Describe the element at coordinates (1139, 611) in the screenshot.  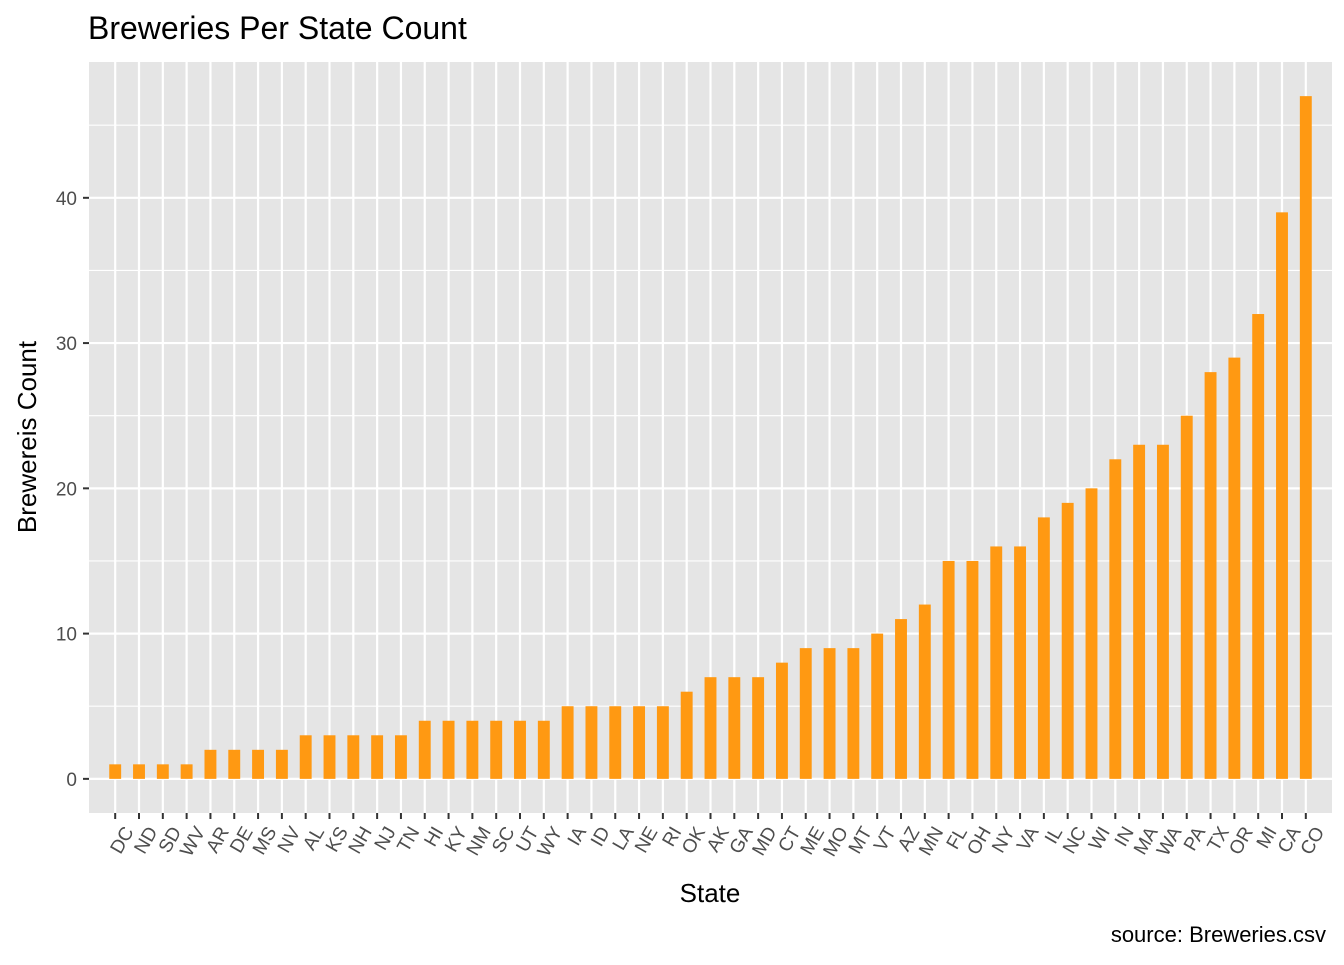
I see `bar-ma` at that location.